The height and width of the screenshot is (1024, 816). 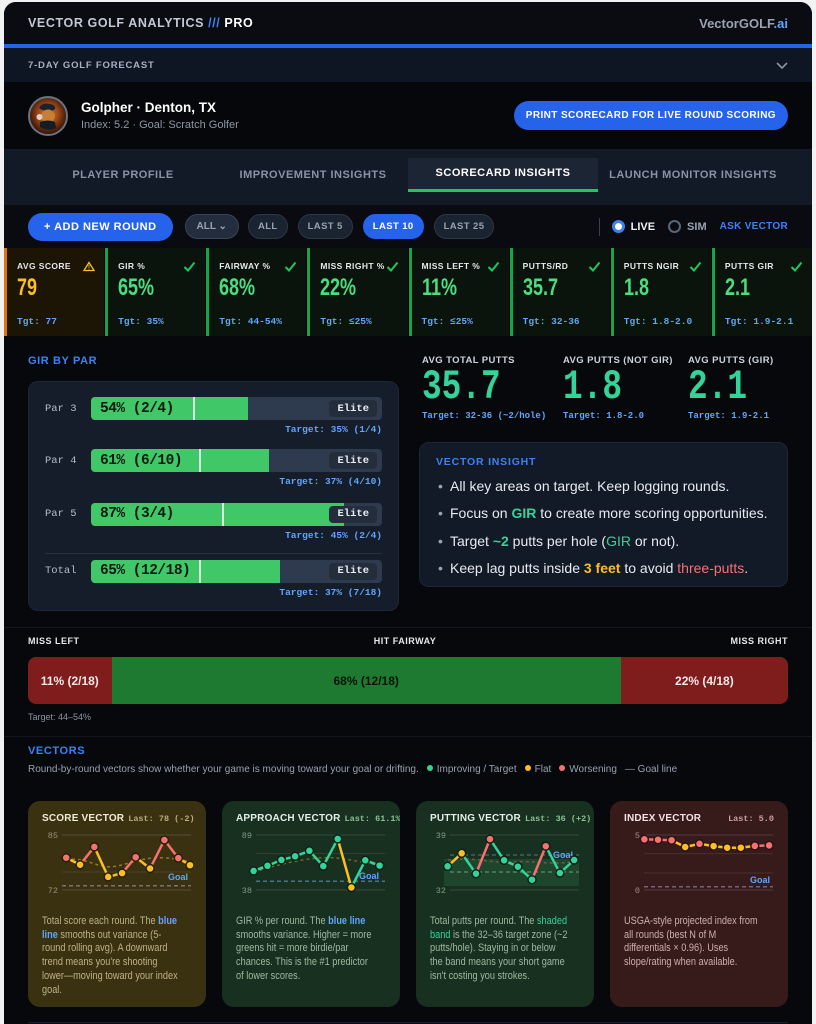 What do you see at coordinates (441, 836) in the screenshot?
I see `svg-text: 39` at bounding box center [441, 836].